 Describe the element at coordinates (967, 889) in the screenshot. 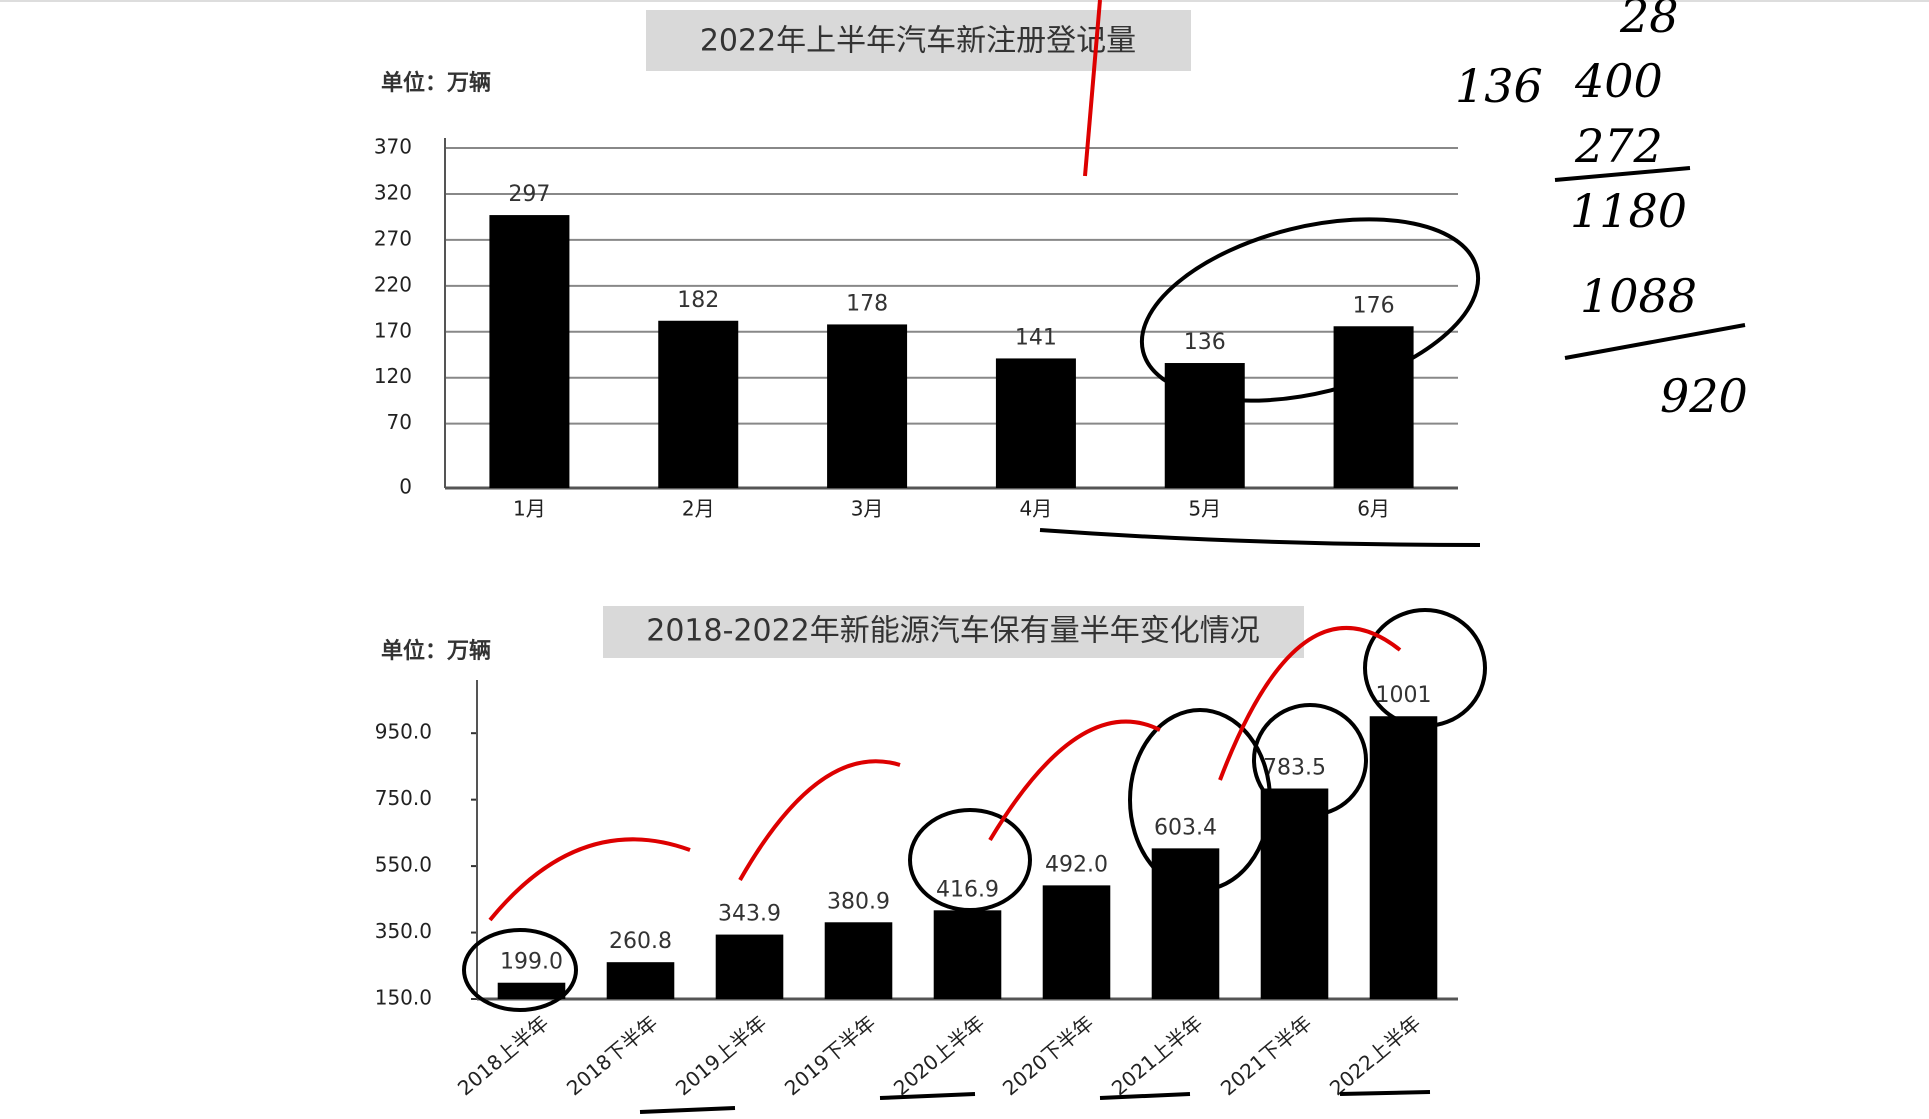

I see `value-label: 416.9` at that location.